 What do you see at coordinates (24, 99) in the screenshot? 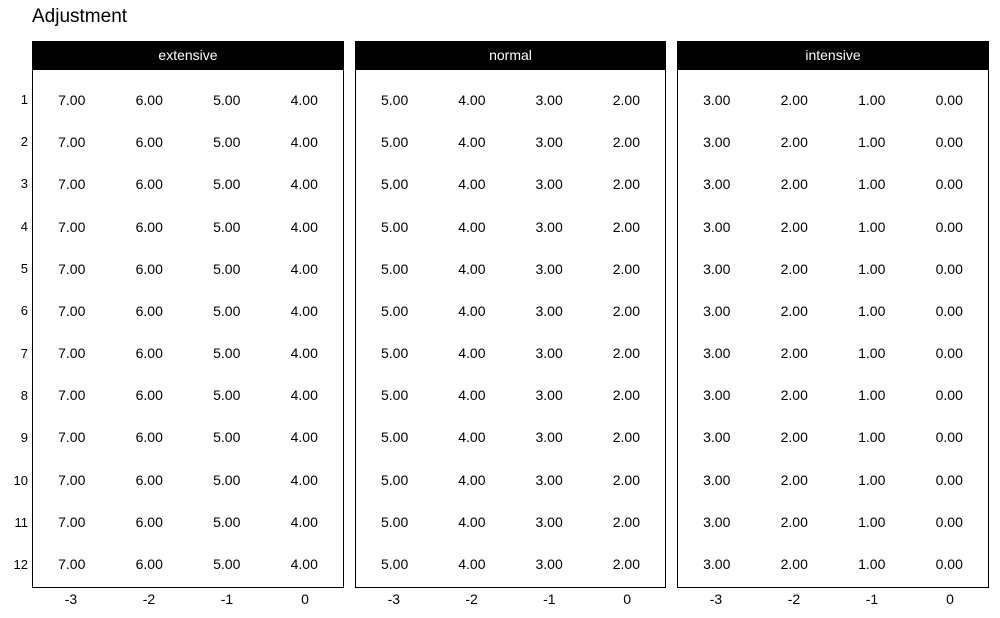
I see `row-tick-label: 1` at bounding box center [24, 99].